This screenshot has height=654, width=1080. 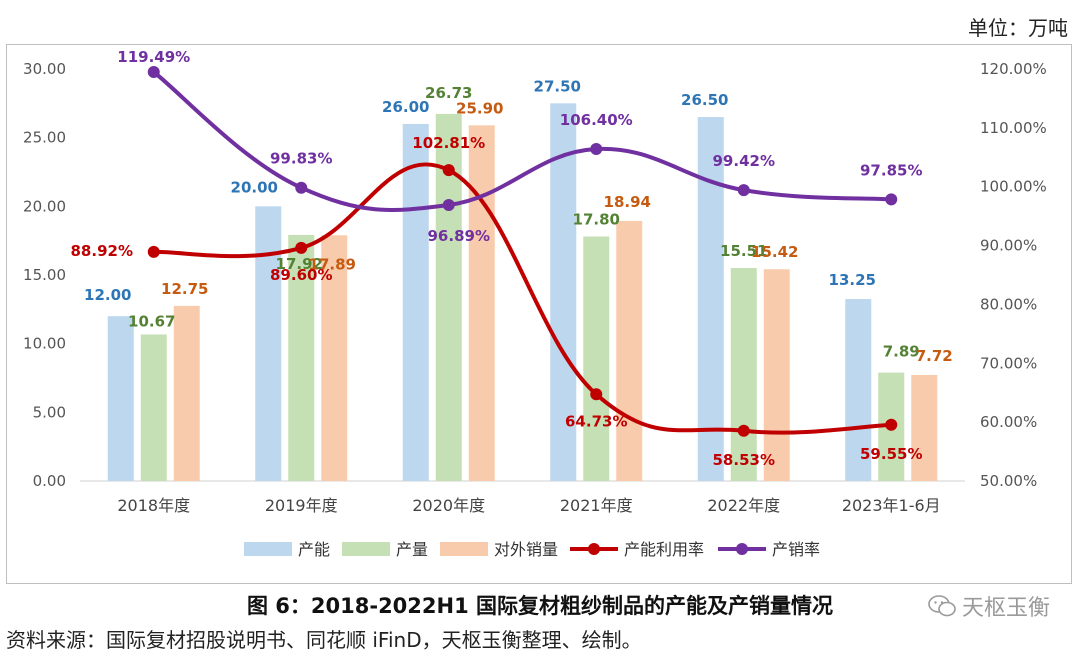 What do you see at coordinates (44, 206) in the screenshot?
I see `left-axis-tick: 20.00` at bounding box center [44, 206].